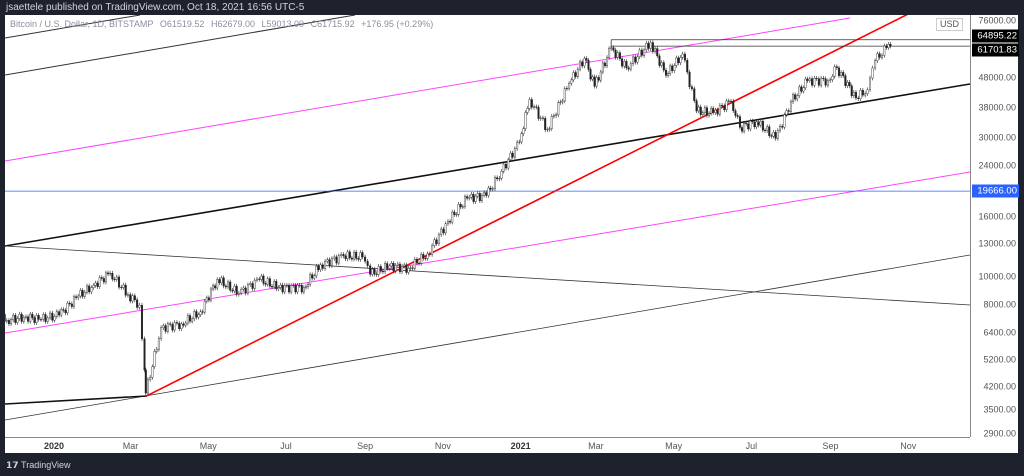 The width and height of the screenshot is (1024, 476). I want to click on price-tick-label: 6400.00, so click(999, 332).